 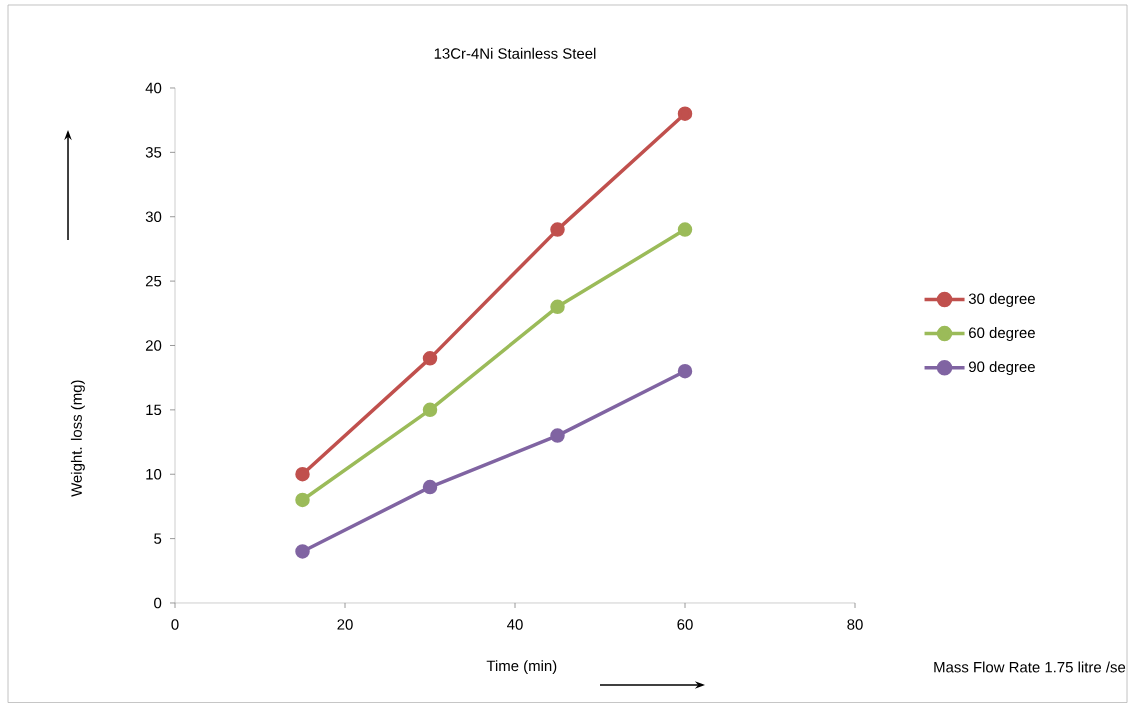 I want to click on y-tick-label: 10, so click(x=154, y=474).